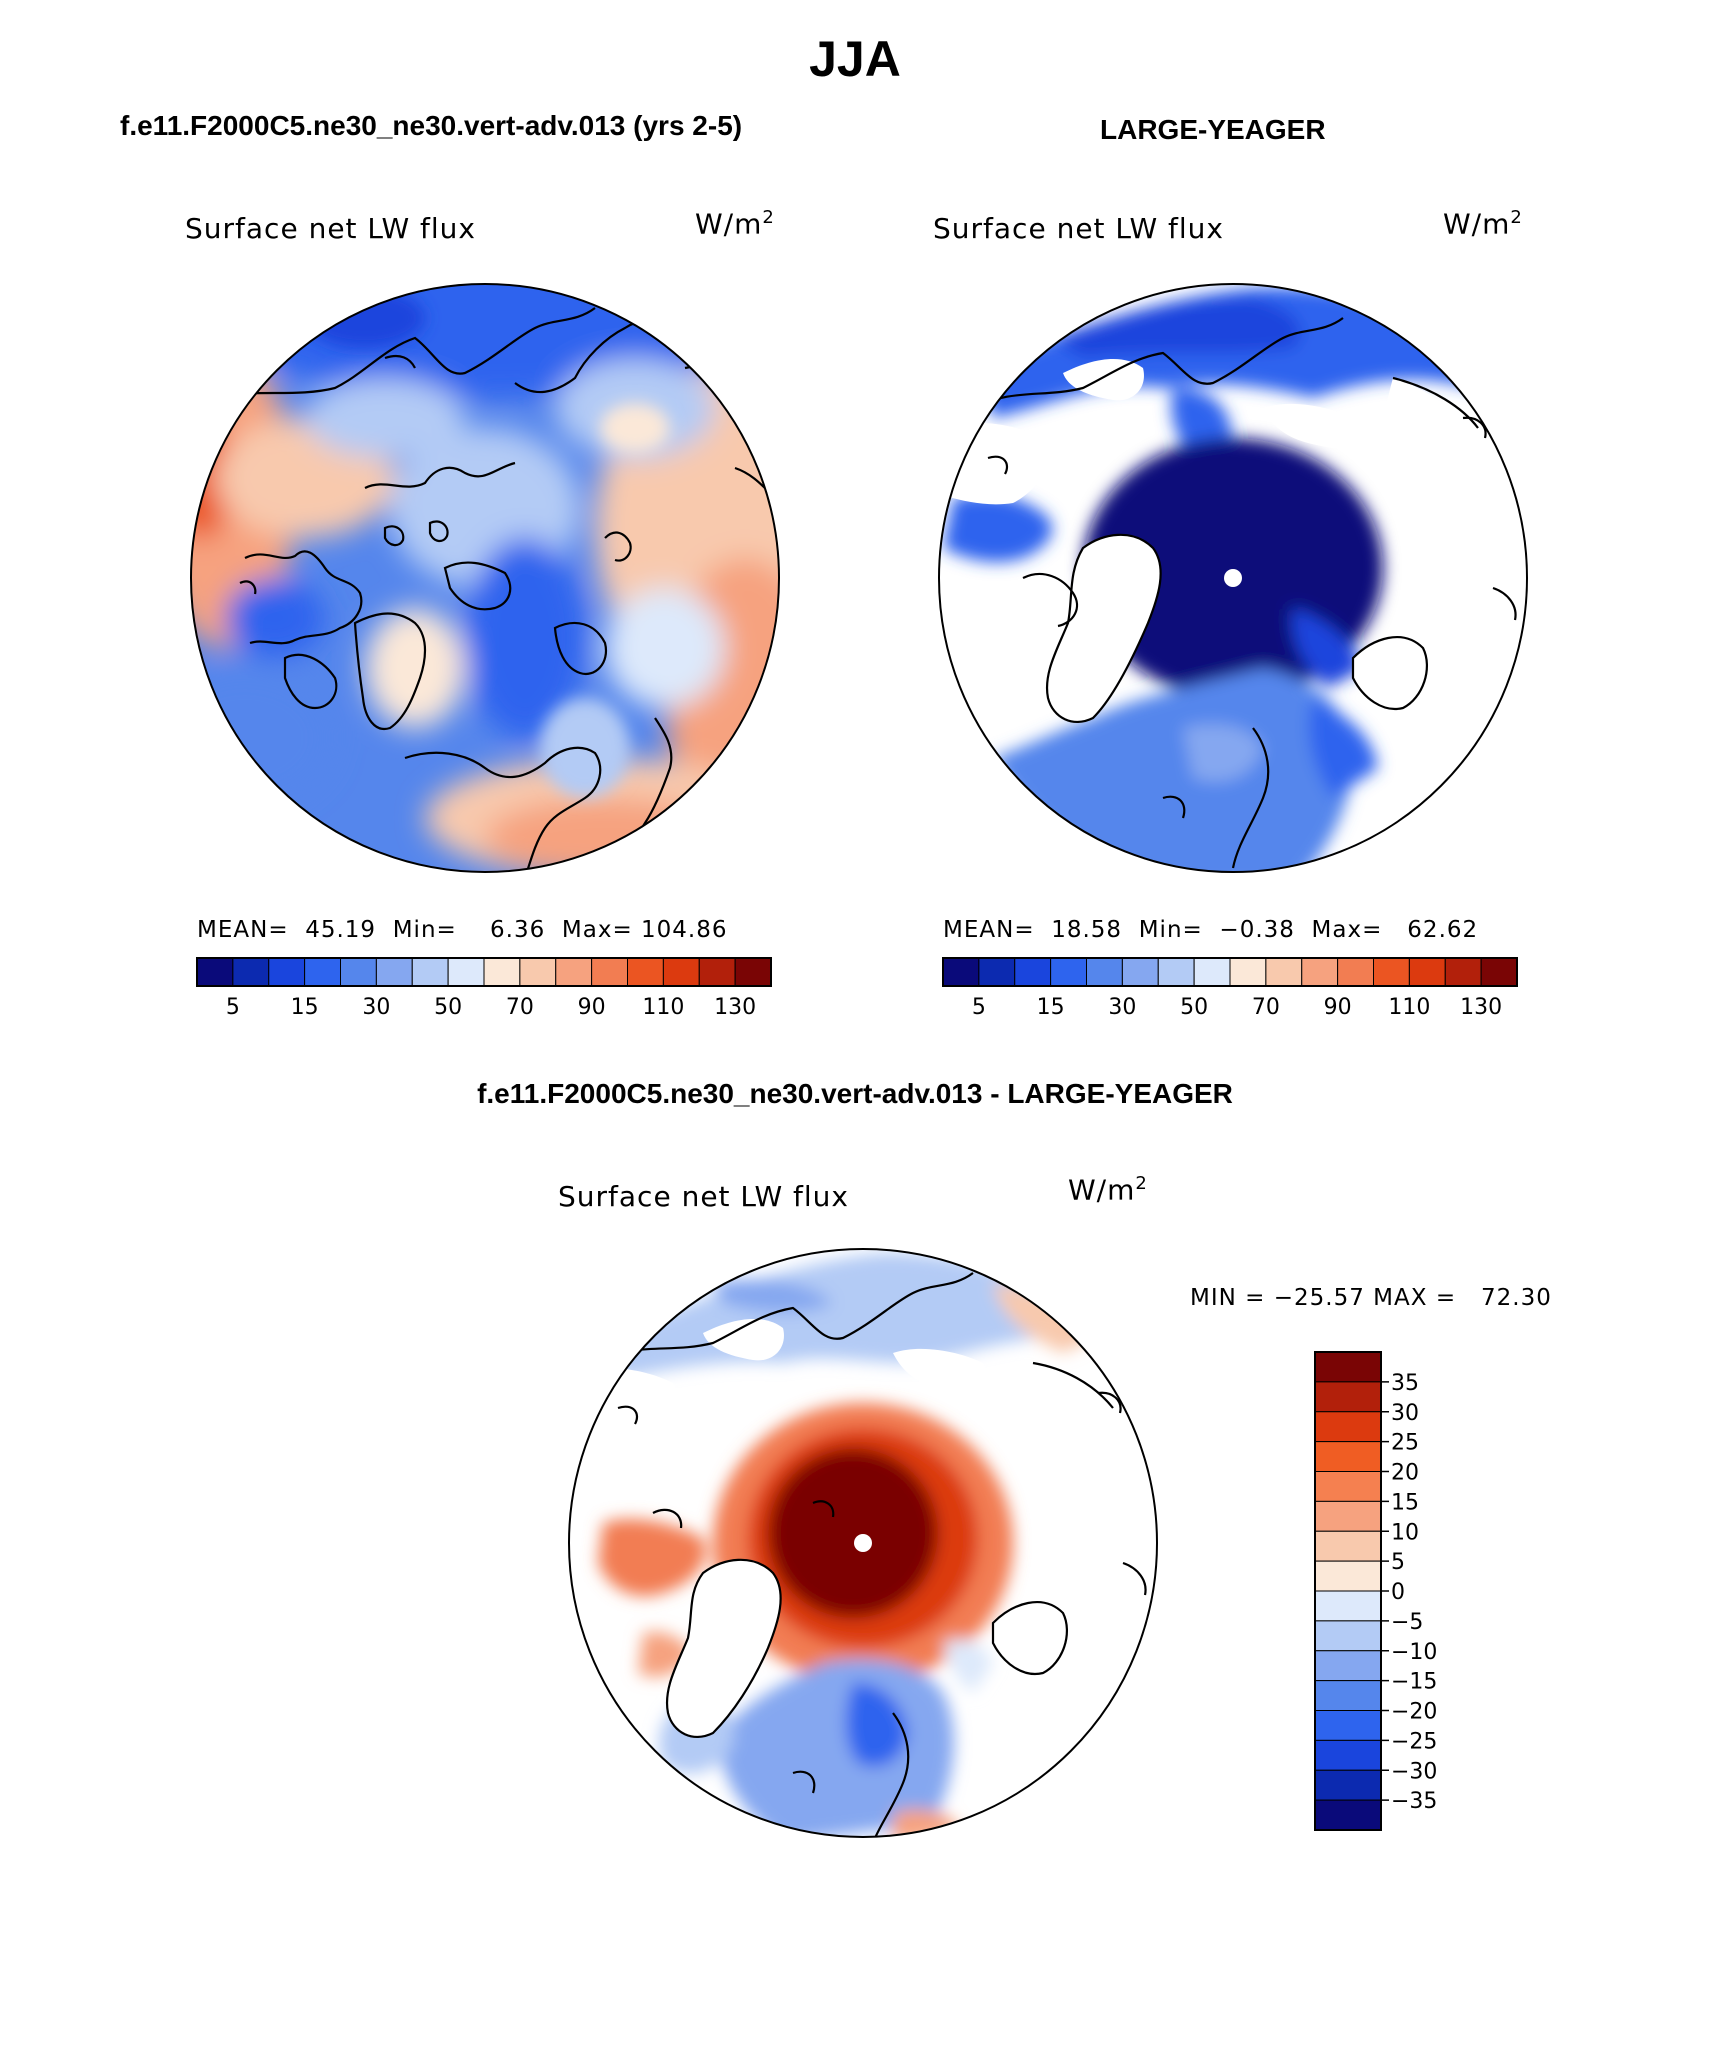 This screenshot has height=2061, width=1710. Describe the element at coordinates (863, 1543) in the screenshot. I see `panel3-polar-map` at that location.